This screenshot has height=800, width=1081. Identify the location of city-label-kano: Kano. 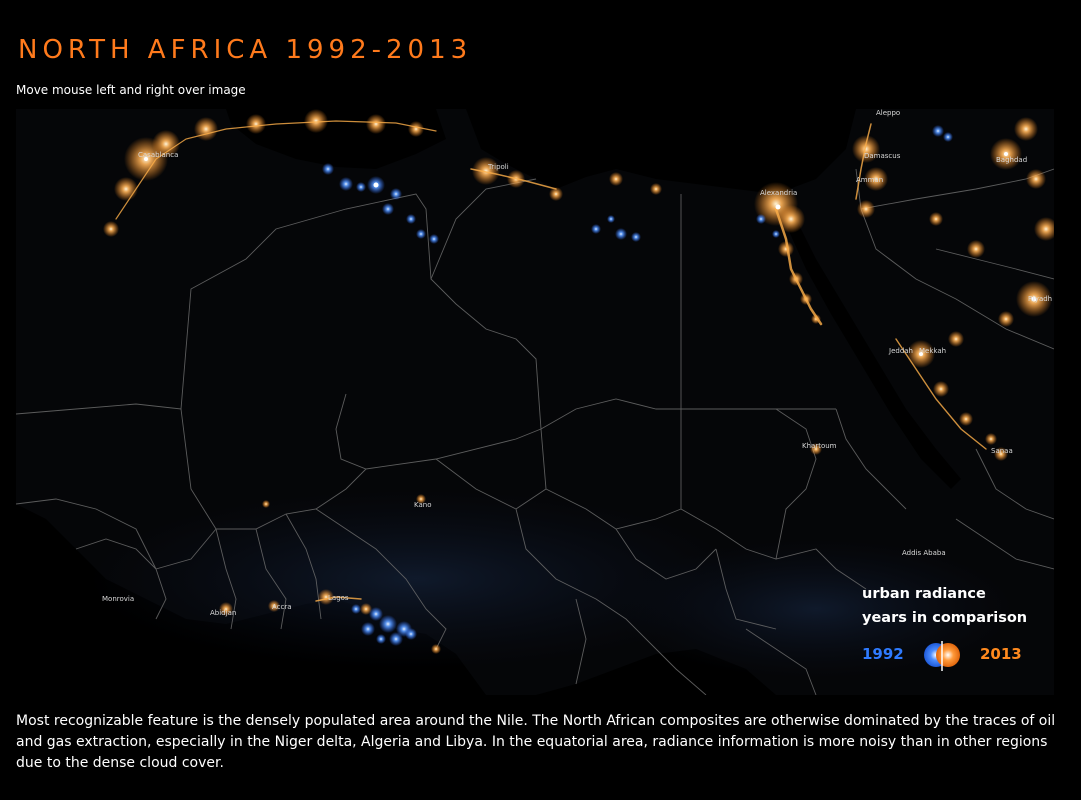
(423, 505).